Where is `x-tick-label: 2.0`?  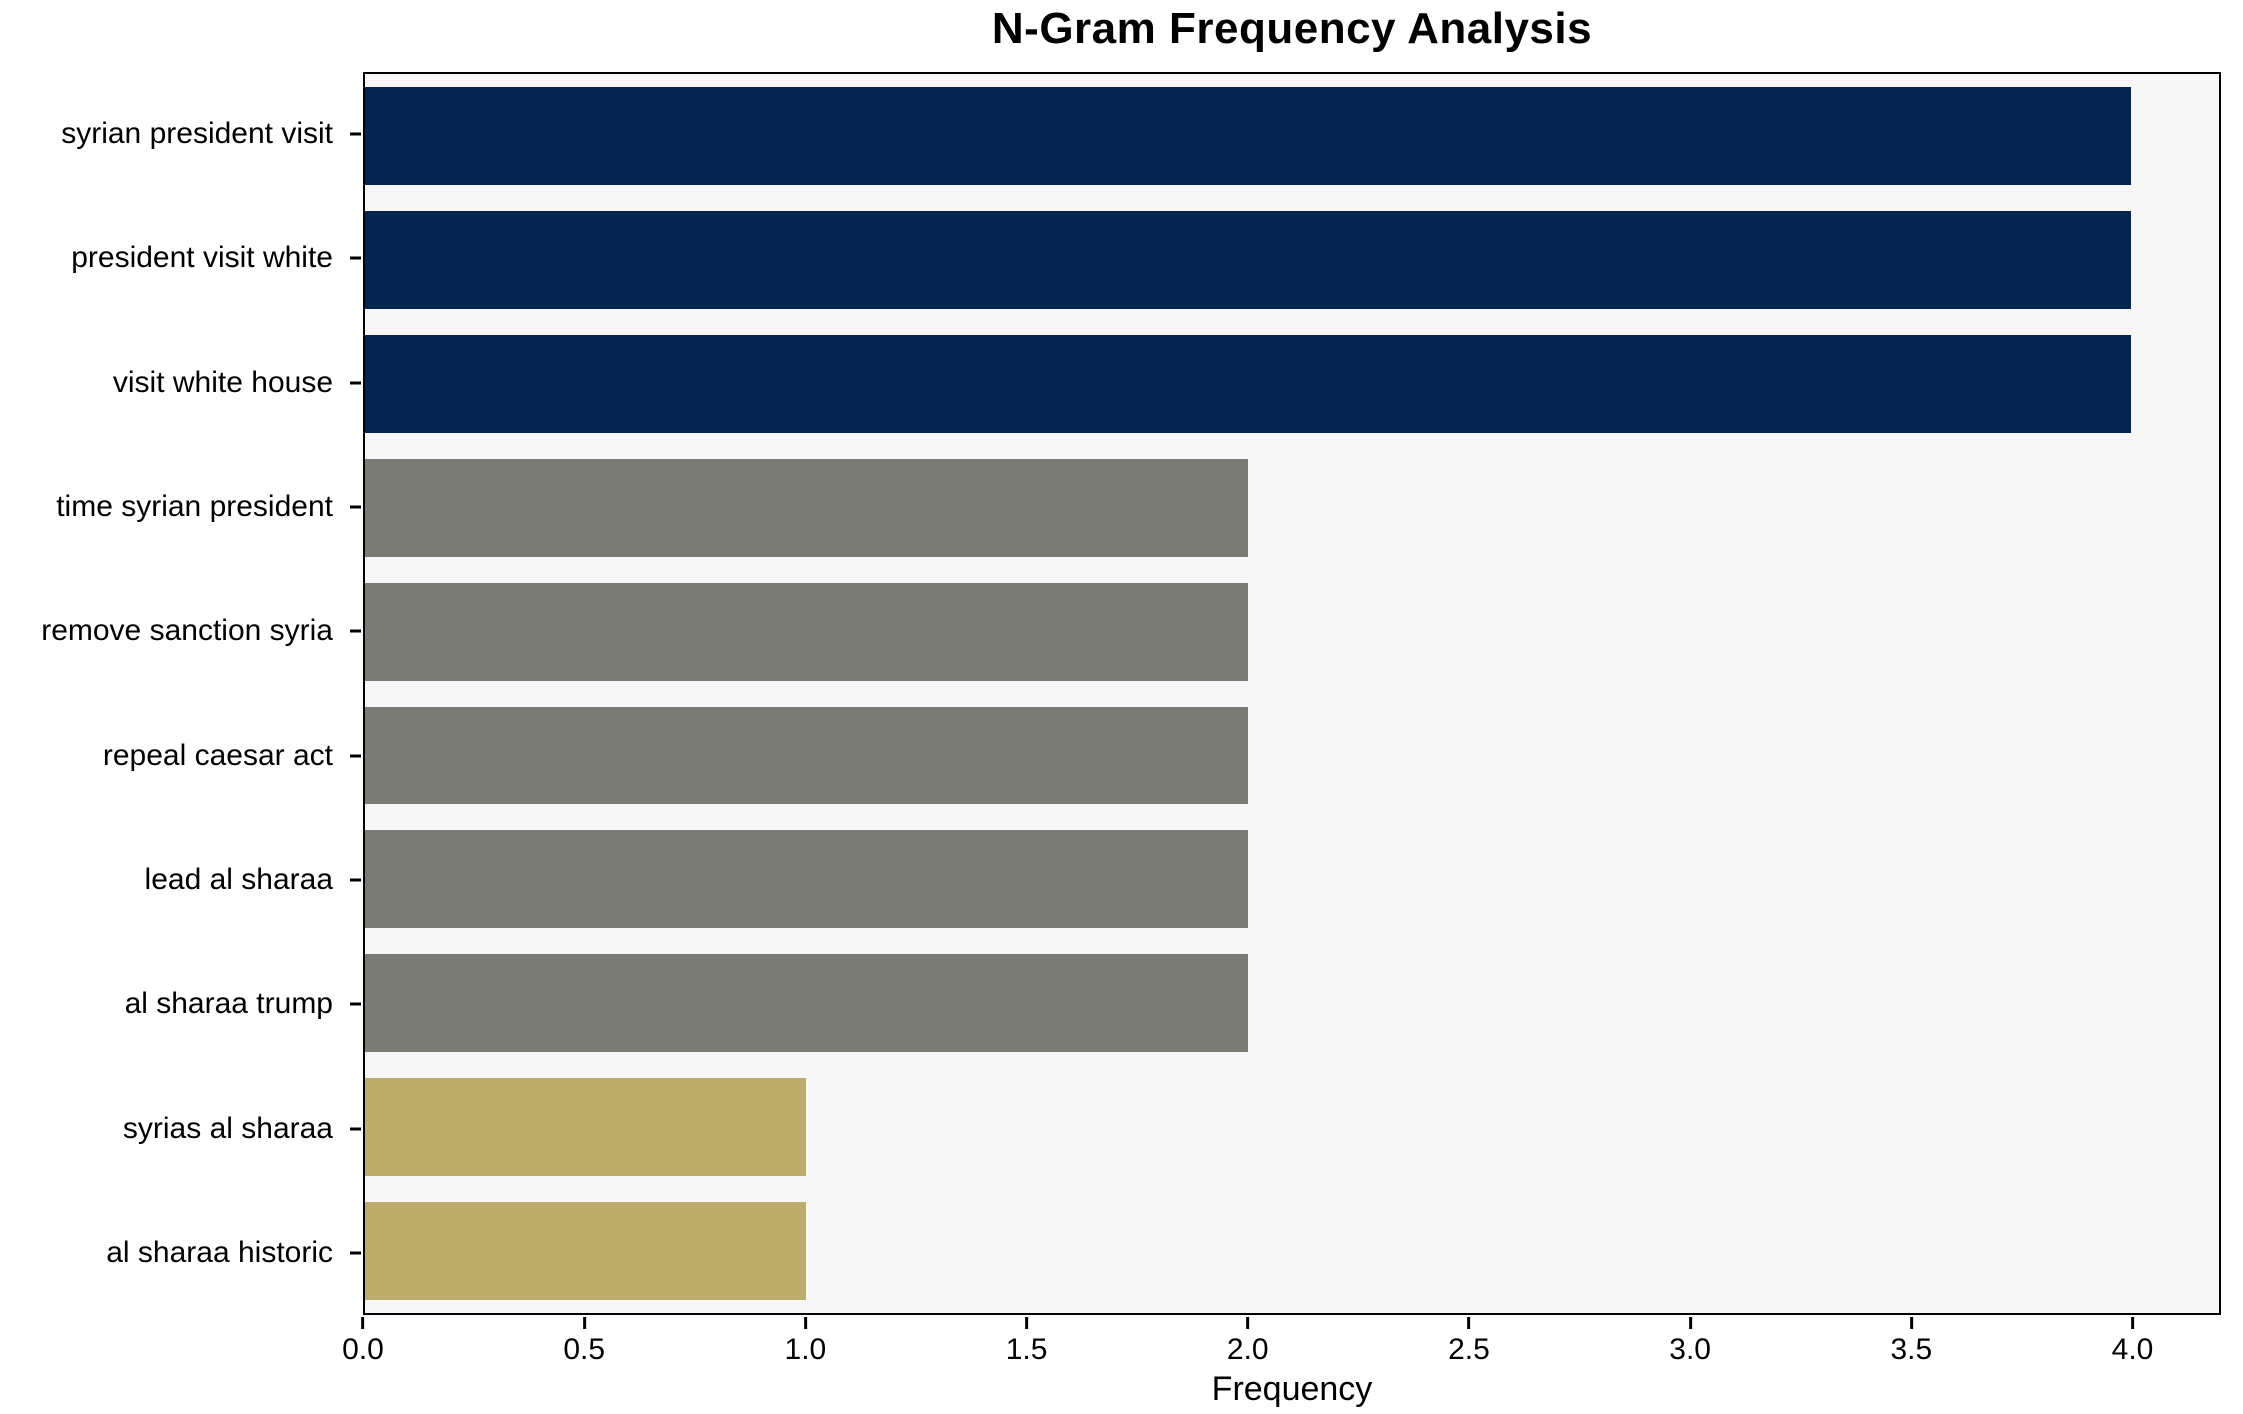
x-tick-label: 2.0 is located at coordinates (1247, 1349).